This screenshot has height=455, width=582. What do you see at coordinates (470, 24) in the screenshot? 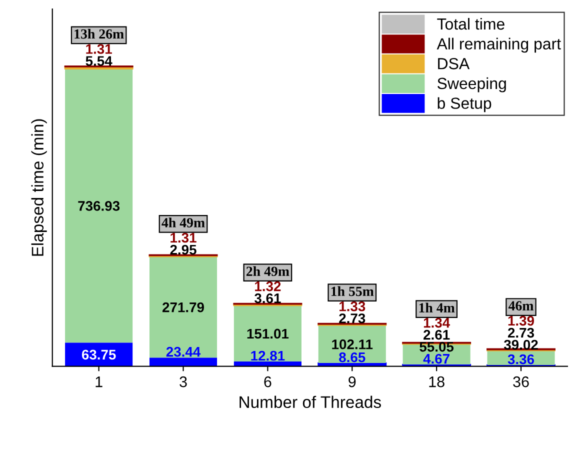
I see `legend-label: Total time` at bounding box center [470, 24].